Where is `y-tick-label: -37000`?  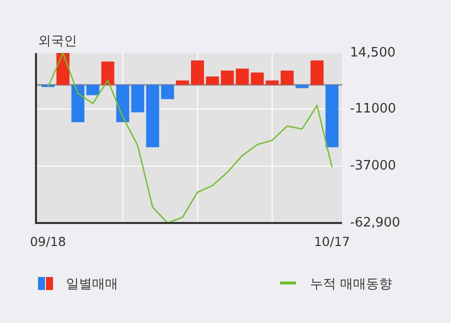 y-tick-label: -37000 is located at coordinates (373, 166).